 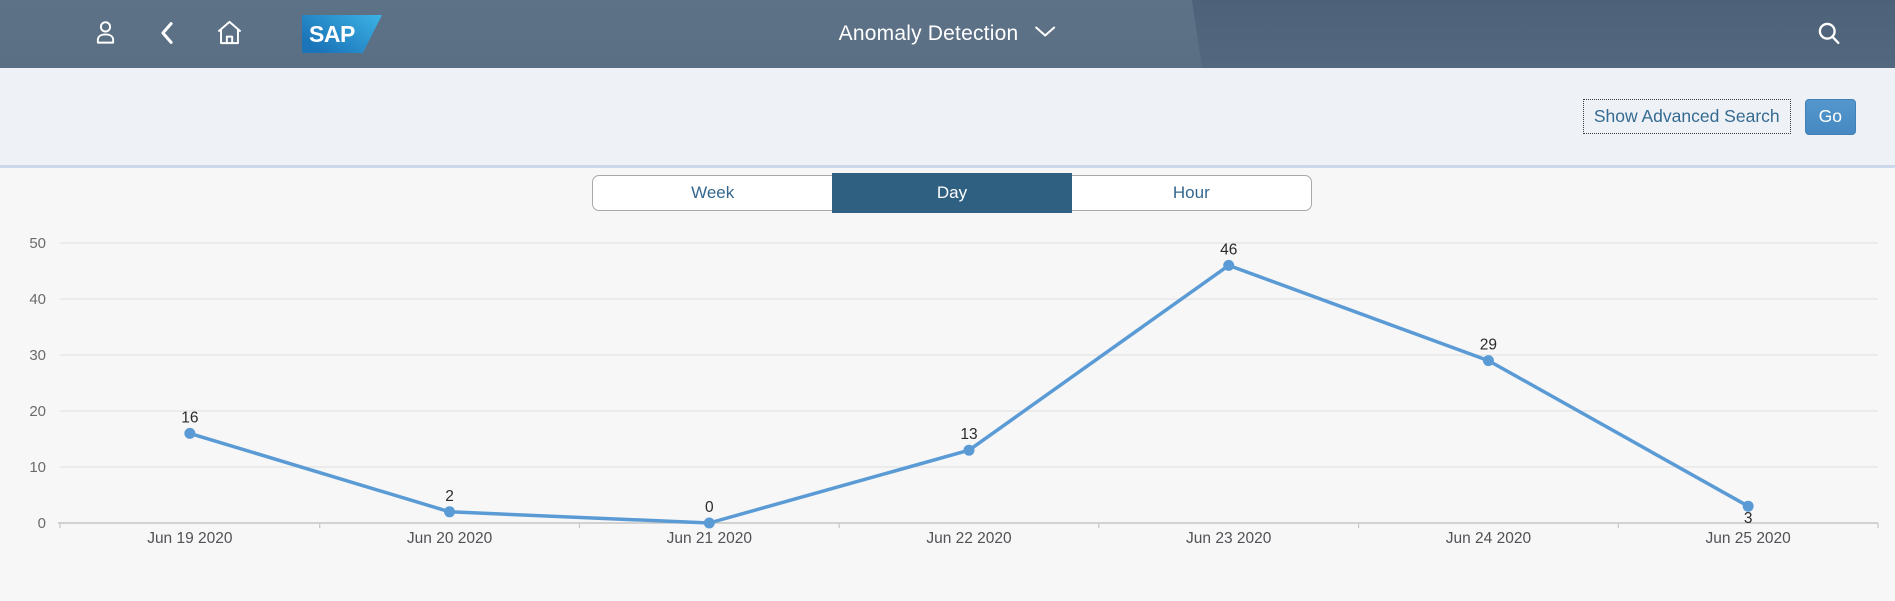 What do you see at coordinates (449, 496) in the screenshot?
I see `svg-text: 2` at bounding box center [449, 496].